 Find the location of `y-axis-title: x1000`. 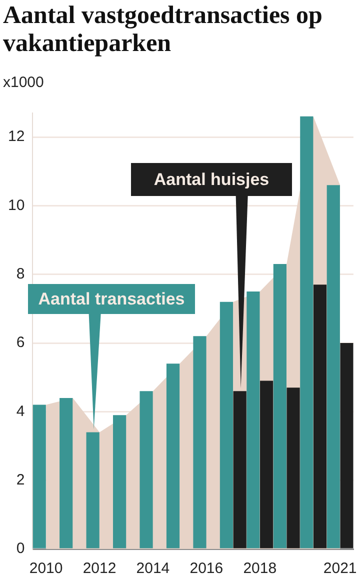

y-axis-title: x1000 is located at coordinates (23, 82).